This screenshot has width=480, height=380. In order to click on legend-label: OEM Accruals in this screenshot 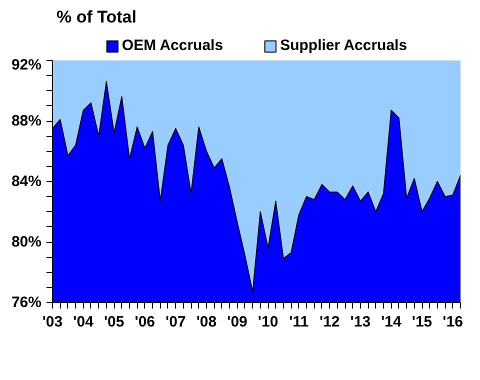, I will do `click(173, 45)`.